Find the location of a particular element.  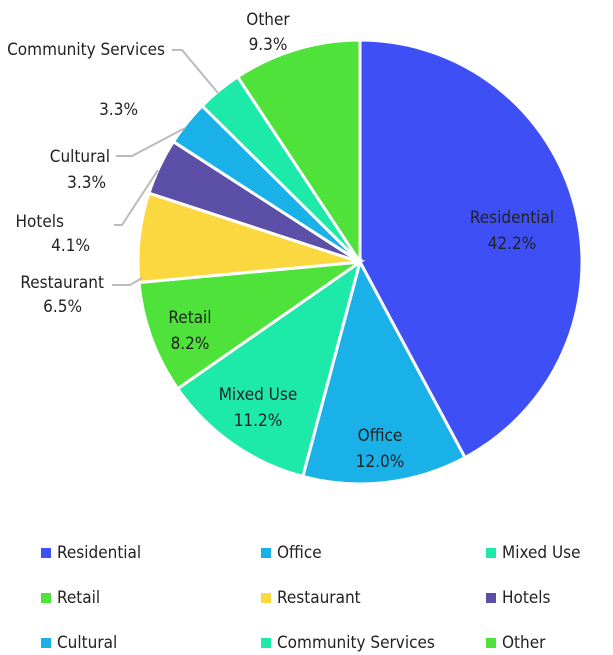

slice-value-label: 11.2% is located at coordinates (258, 421).